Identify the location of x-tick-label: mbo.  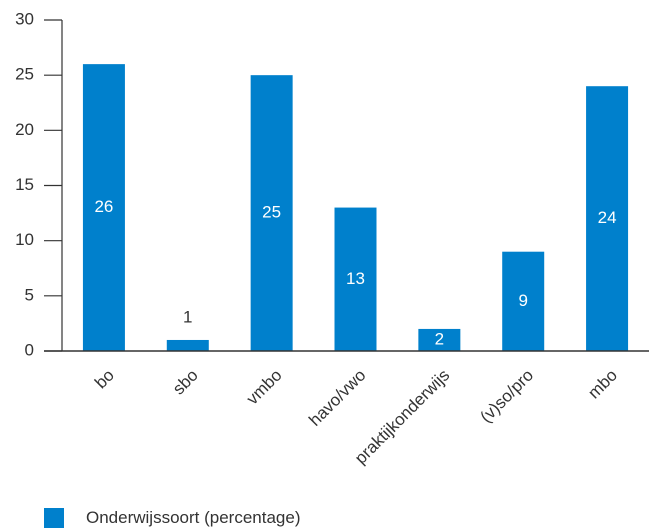
(602, 384).